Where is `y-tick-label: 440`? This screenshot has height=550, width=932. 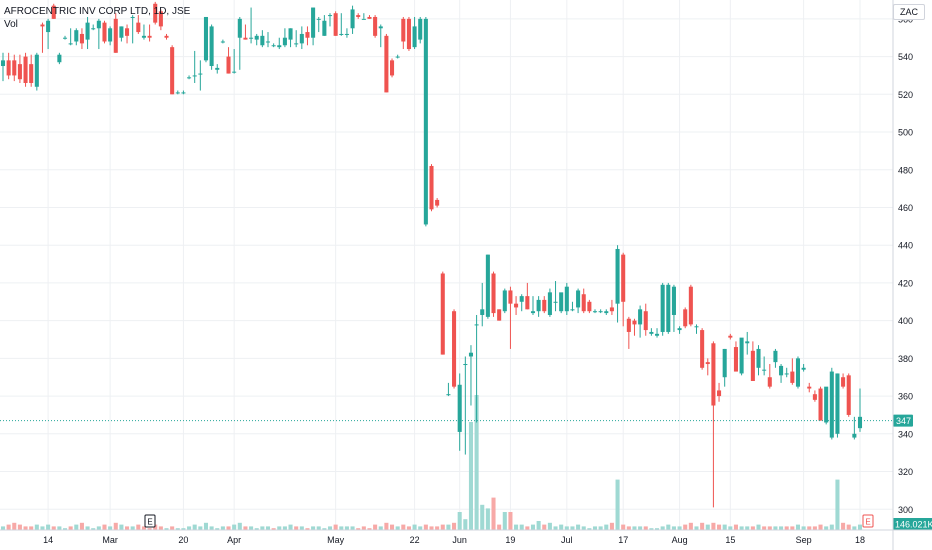
y-tick-label: 440 is located at coordinates (905, 246).